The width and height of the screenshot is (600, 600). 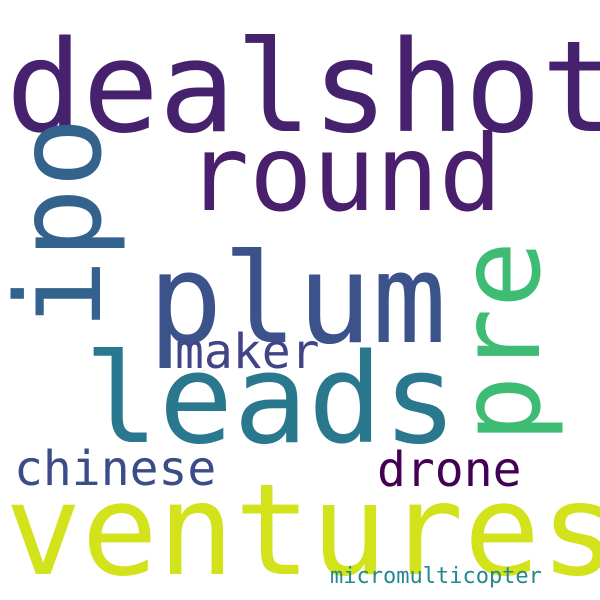 What do you see at coordinates (436, 576) in the screenshot?
I see `word-micromulticopter: micromulticopter` at bounding box center [436, 576].